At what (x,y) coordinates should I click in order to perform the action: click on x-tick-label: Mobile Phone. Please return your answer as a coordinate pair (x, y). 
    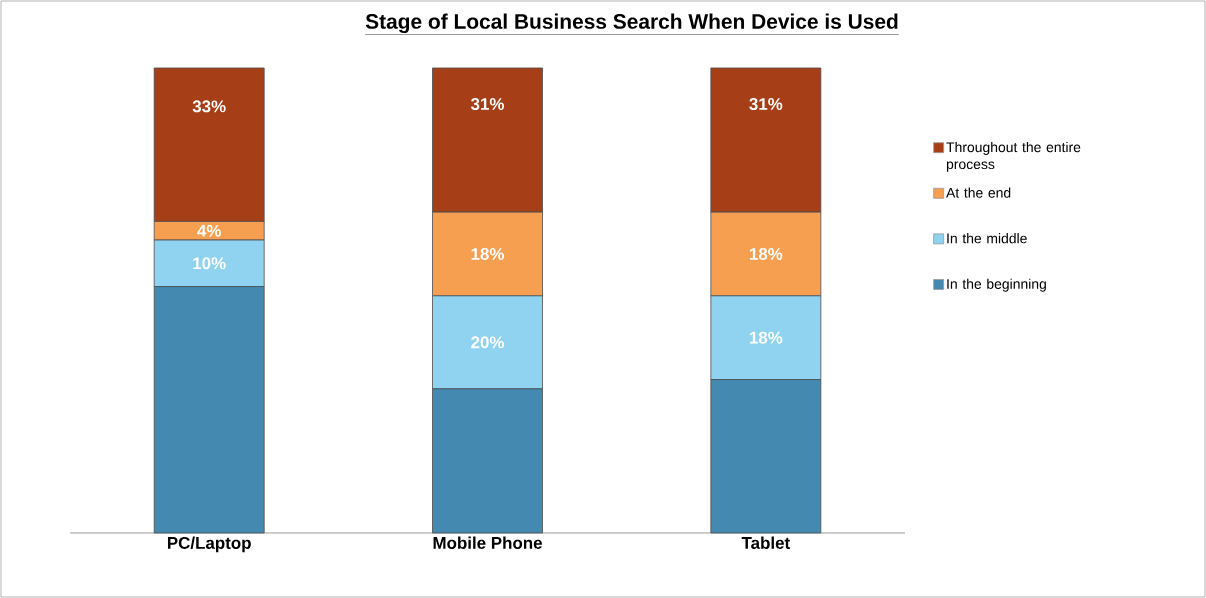
    Looking at the image, I should click on (487, 542).